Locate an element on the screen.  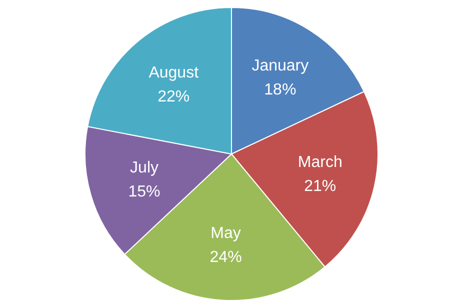
slice-label: January is located at coordinates (280, 66).